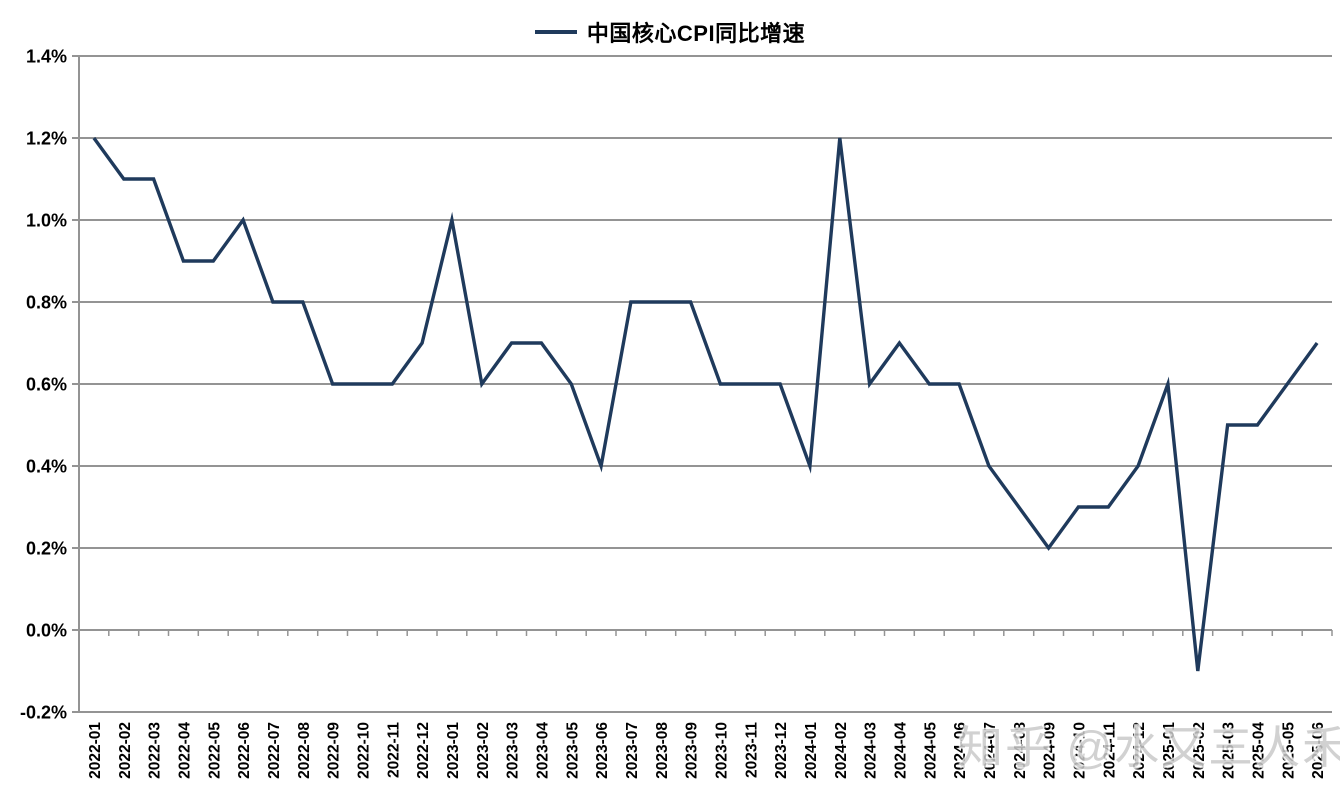 The height and width of the screenshot is (809, 1340). What do you see at coordinates (46, 467) in the screenshot?
I see `y-tick-label: 0.4%` at bounding box center [46, 467].